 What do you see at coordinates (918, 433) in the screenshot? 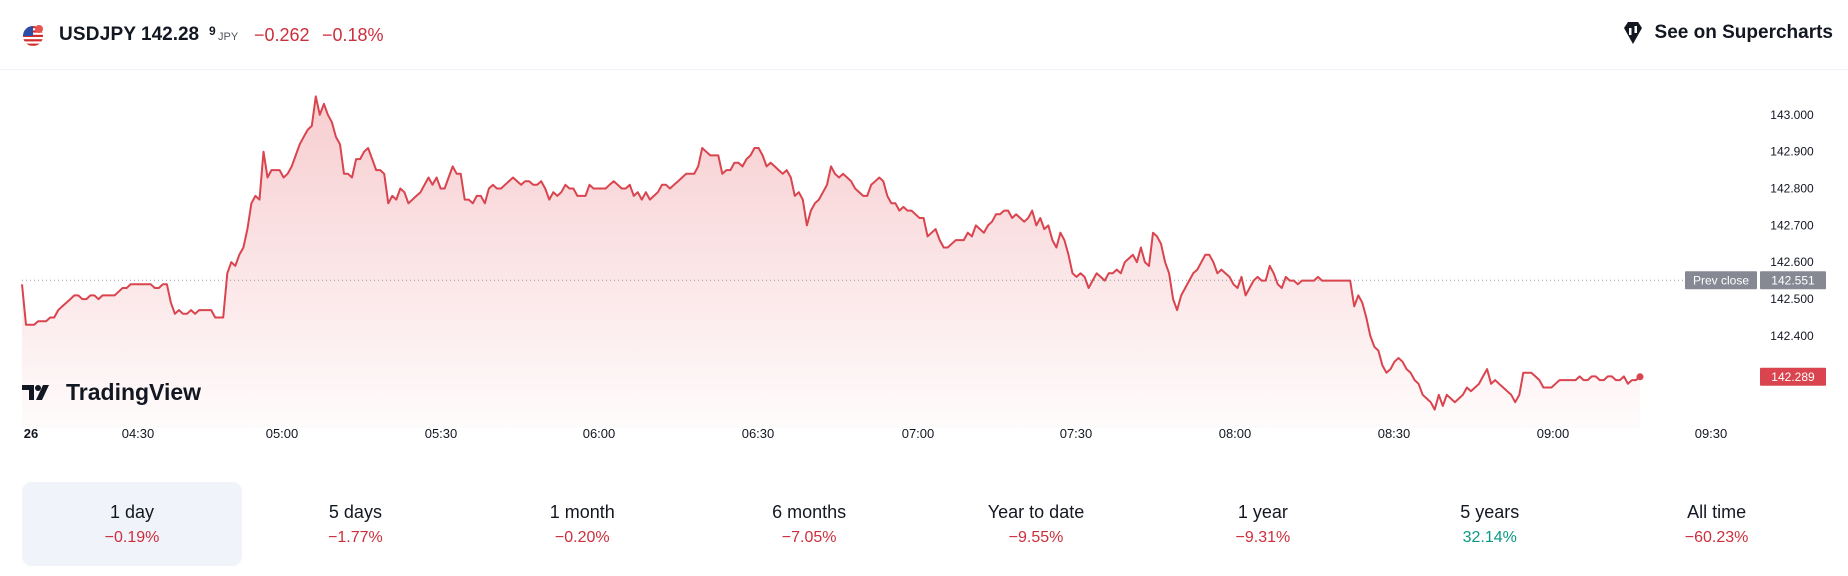
I see `x-tick-label: 07:00` at bounding box center [918, 433].